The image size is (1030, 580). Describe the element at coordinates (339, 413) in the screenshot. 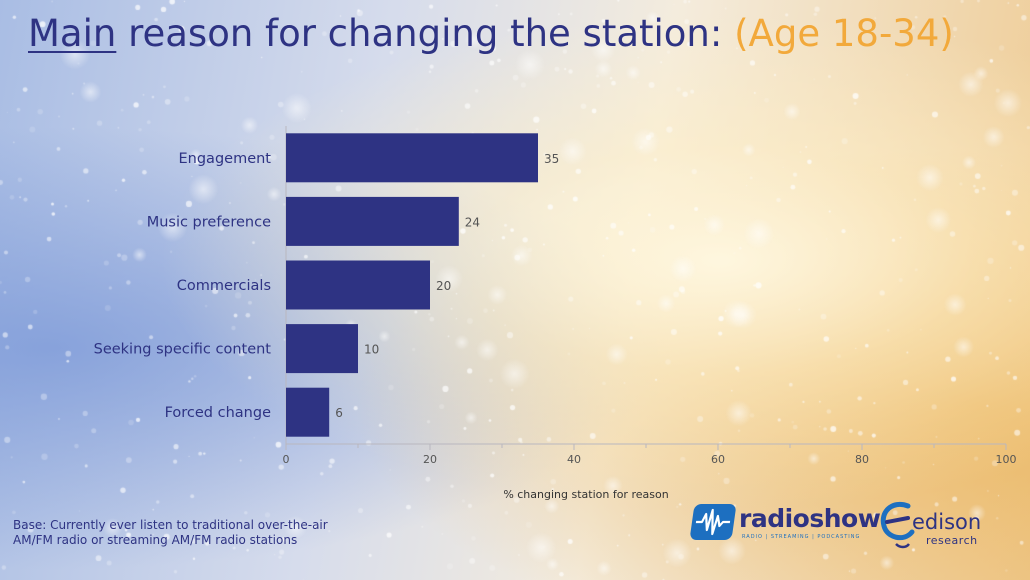

I see `data-label: 6` at that location.